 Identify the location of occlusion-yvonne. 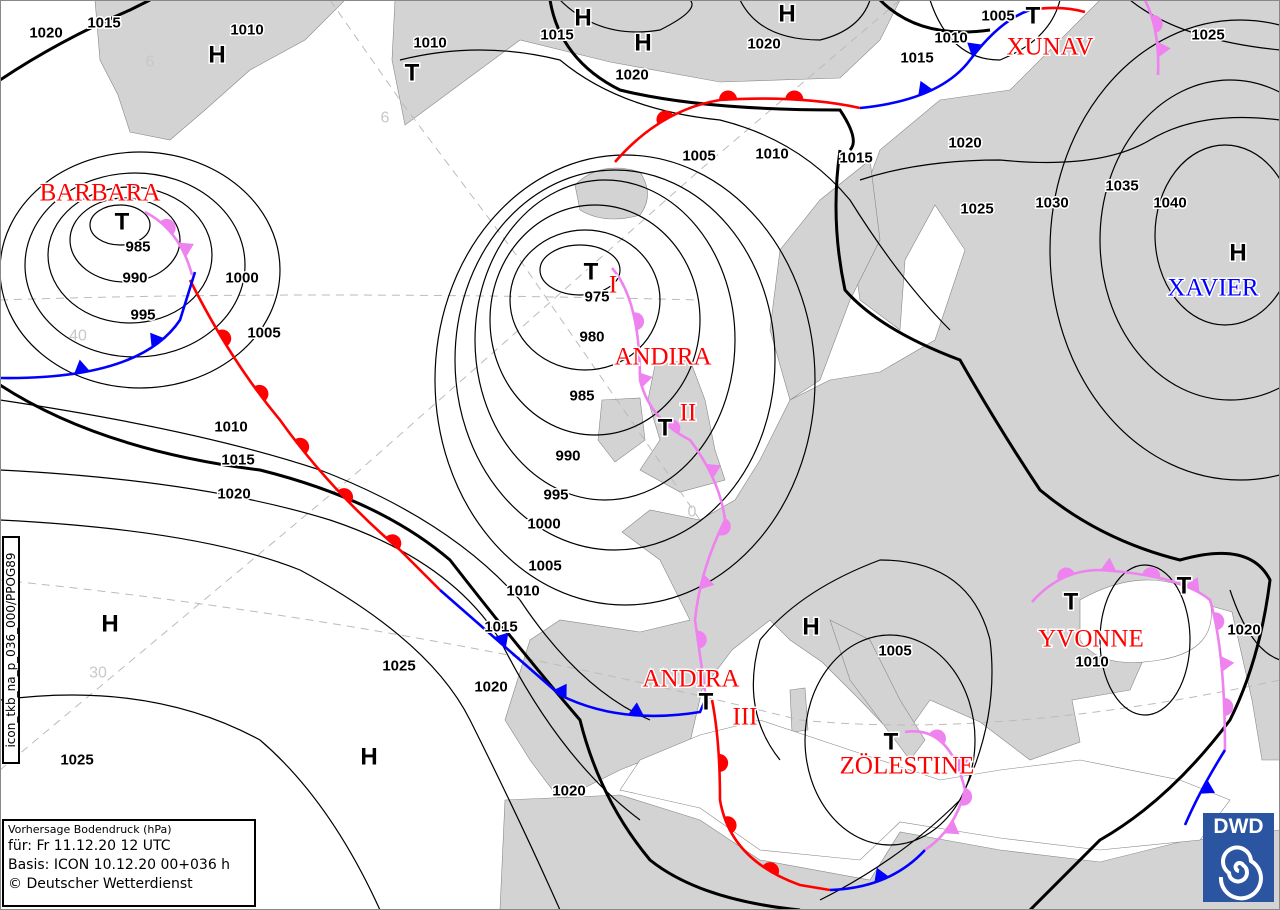
(1129, 659).